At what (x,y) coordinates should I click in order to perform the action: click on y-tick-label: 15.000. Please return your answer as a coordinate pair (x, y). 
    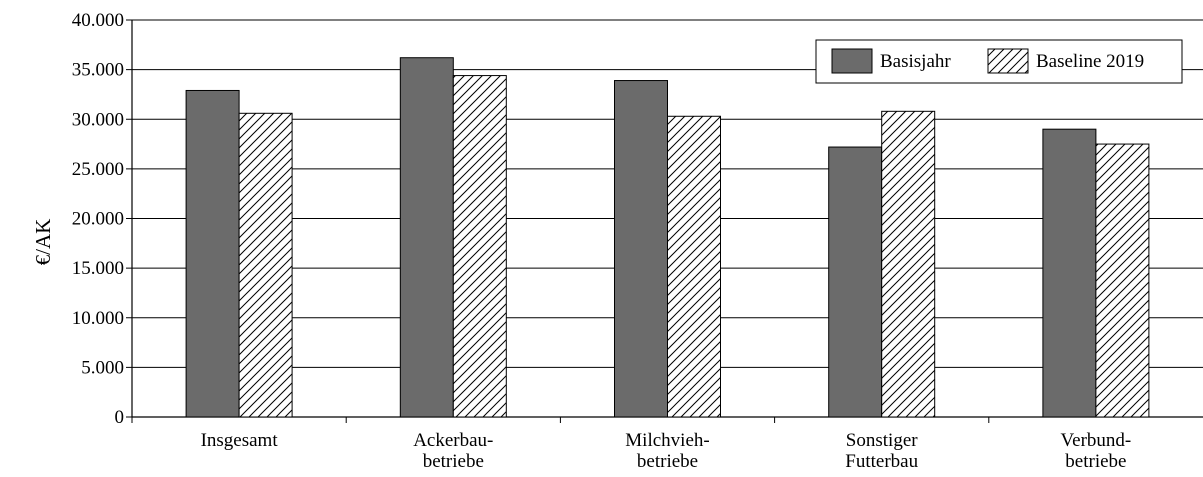
    Looking at the image, I should click on (98, 268).